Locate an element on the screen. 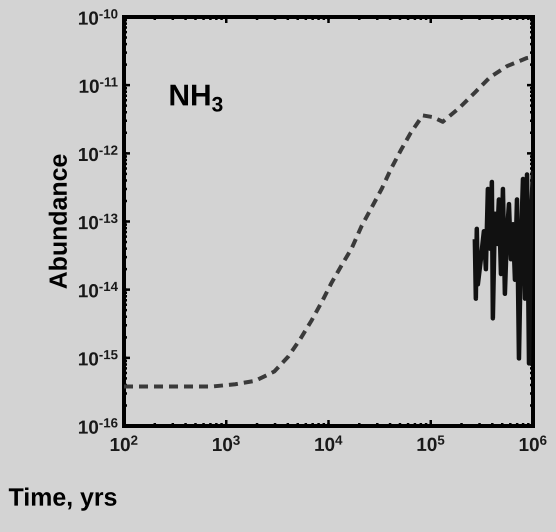  y-tick-label: 10$^{-11}$ is located at coordinates (99, 85).